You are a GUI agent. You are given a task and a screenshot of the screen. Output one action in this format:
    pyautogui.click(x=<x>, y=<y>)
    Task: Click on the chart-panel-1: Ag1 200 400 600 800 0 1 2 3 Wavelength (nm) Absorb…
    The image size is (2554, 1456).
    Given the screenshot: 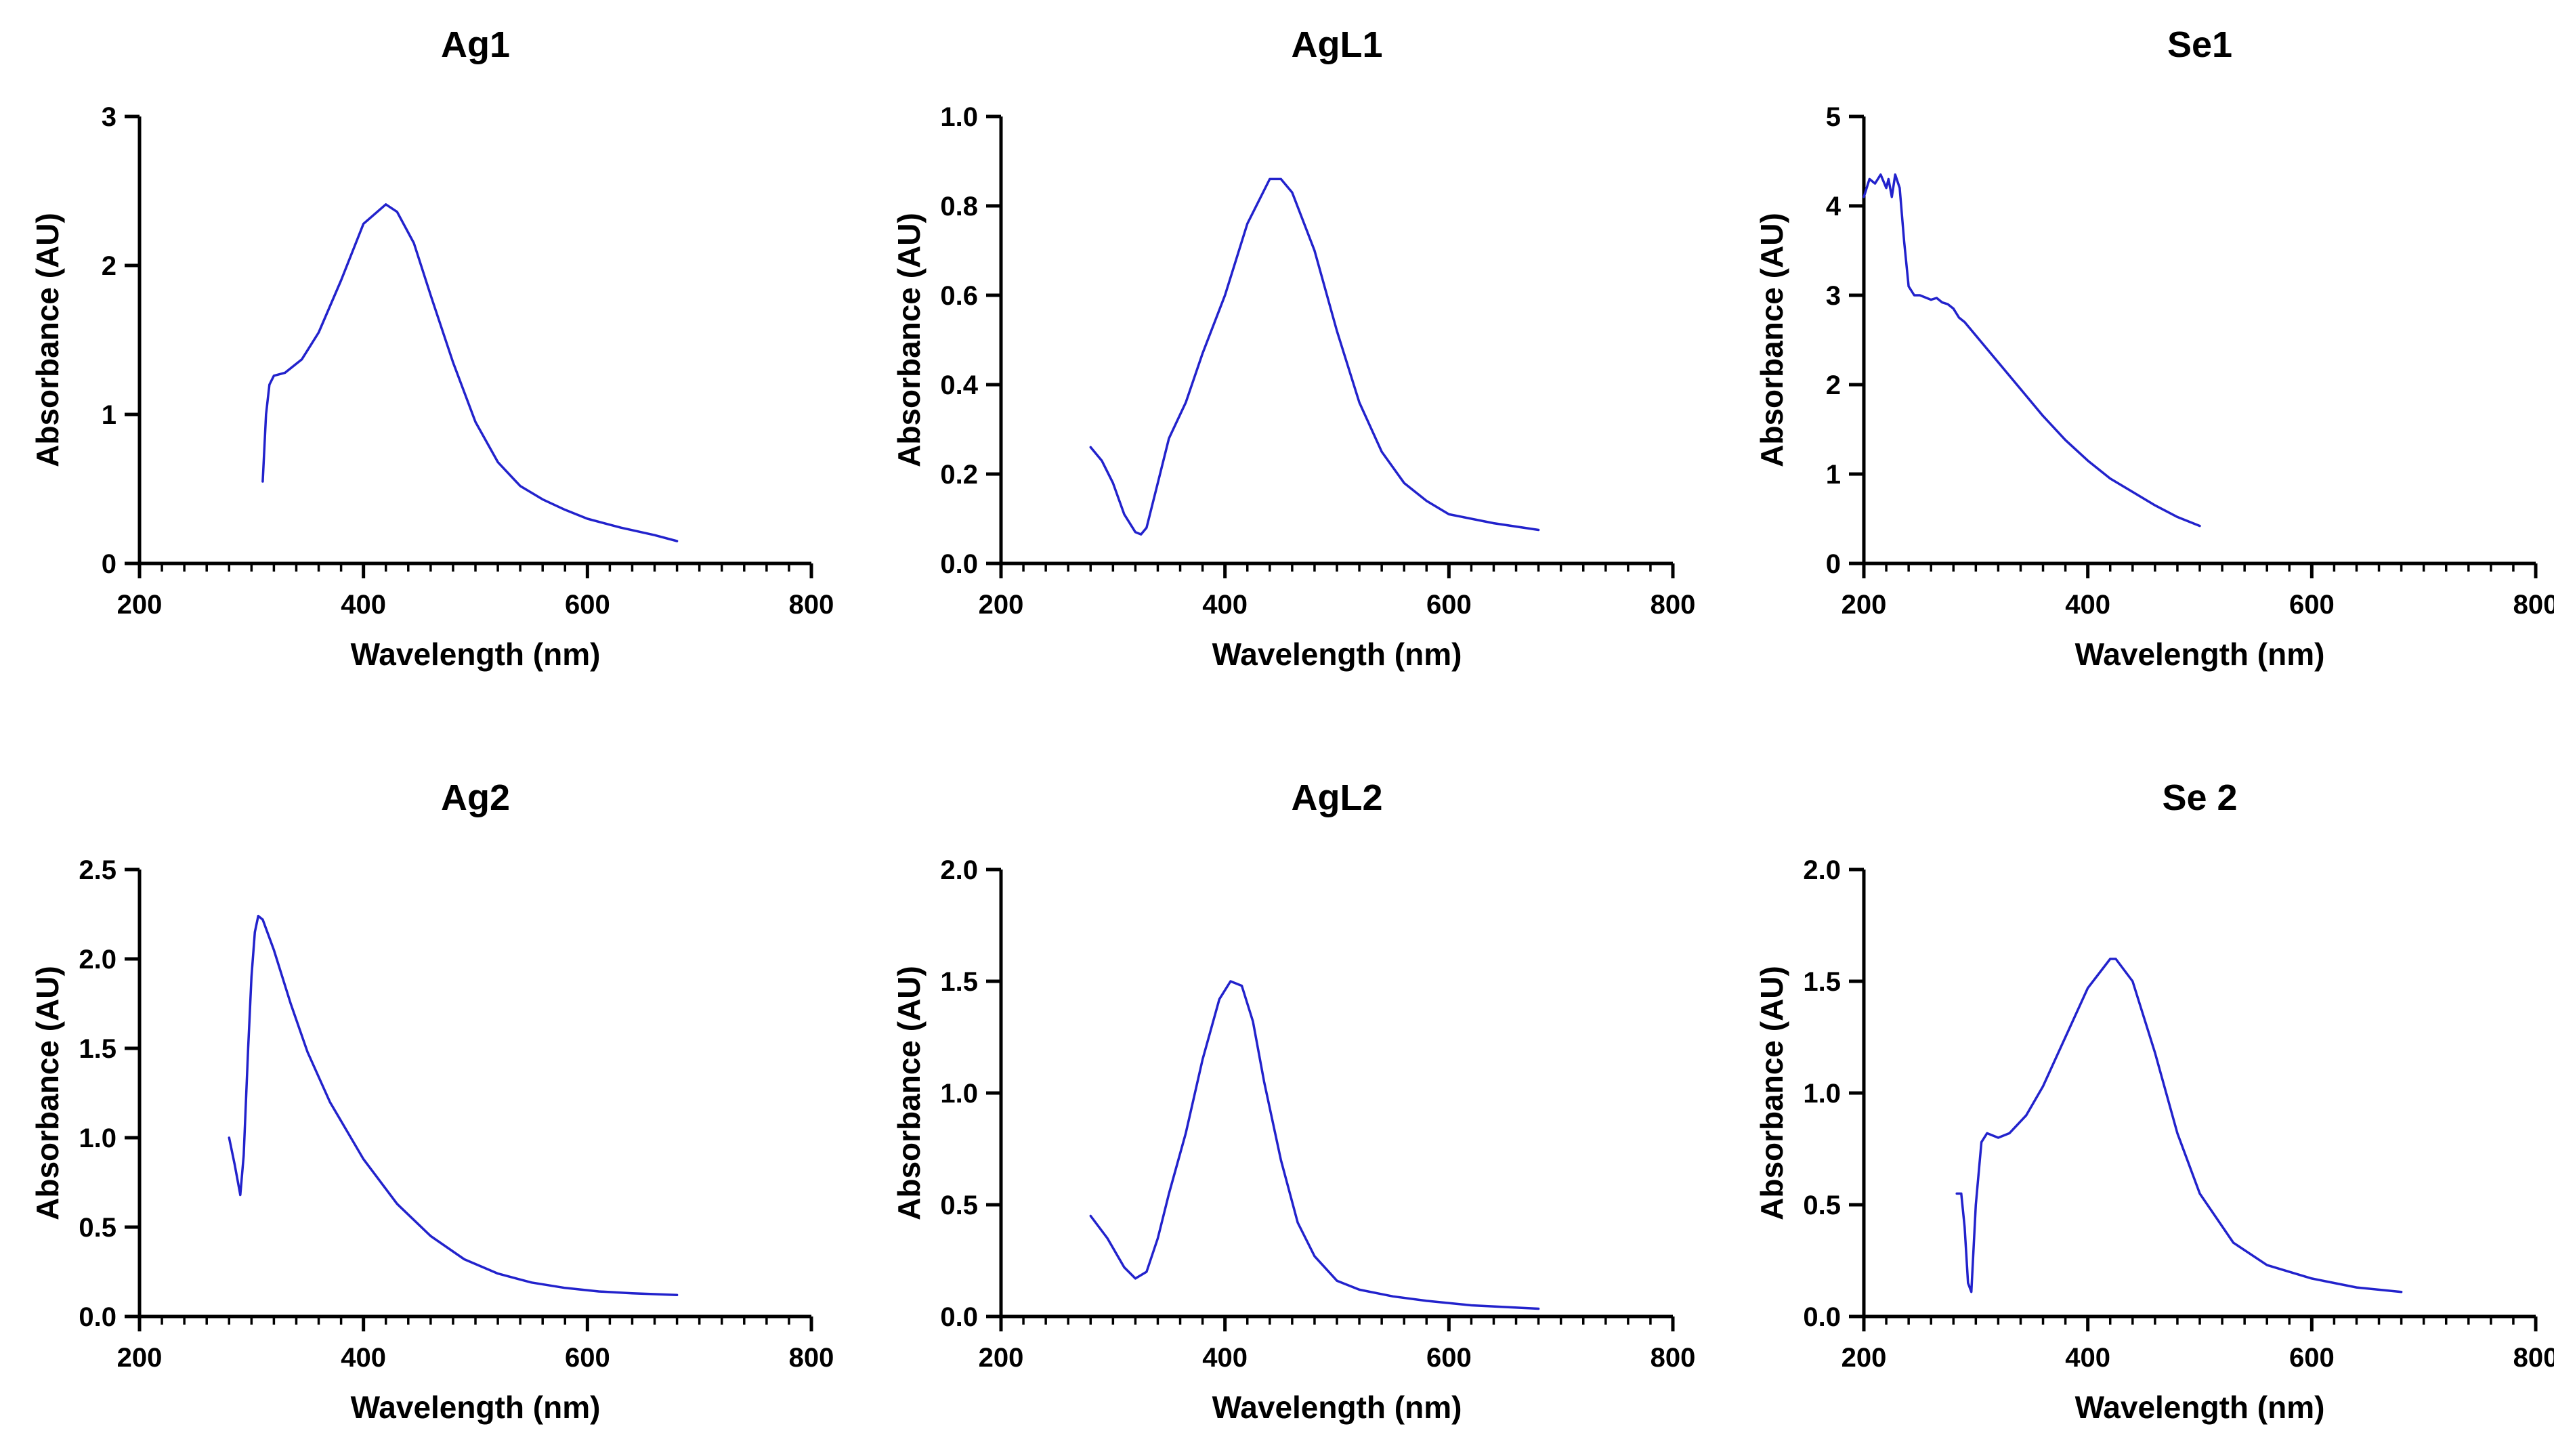 What is the action you would take?
    pyautogui.click(x=432, y=348)
    